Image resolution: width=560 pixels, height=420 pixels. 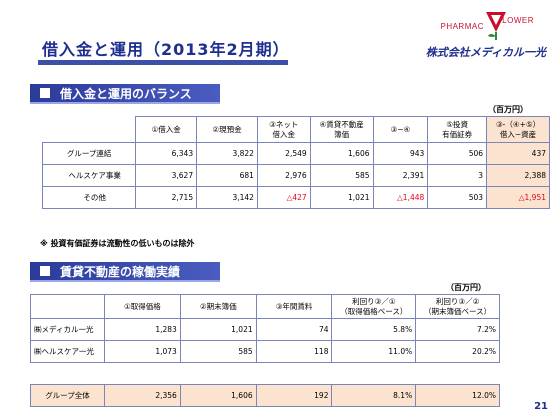 What do you see at coordinates (166, 197) in the screenshot?
I see `table-cell: 2,715` at bounding box center [166, 197].